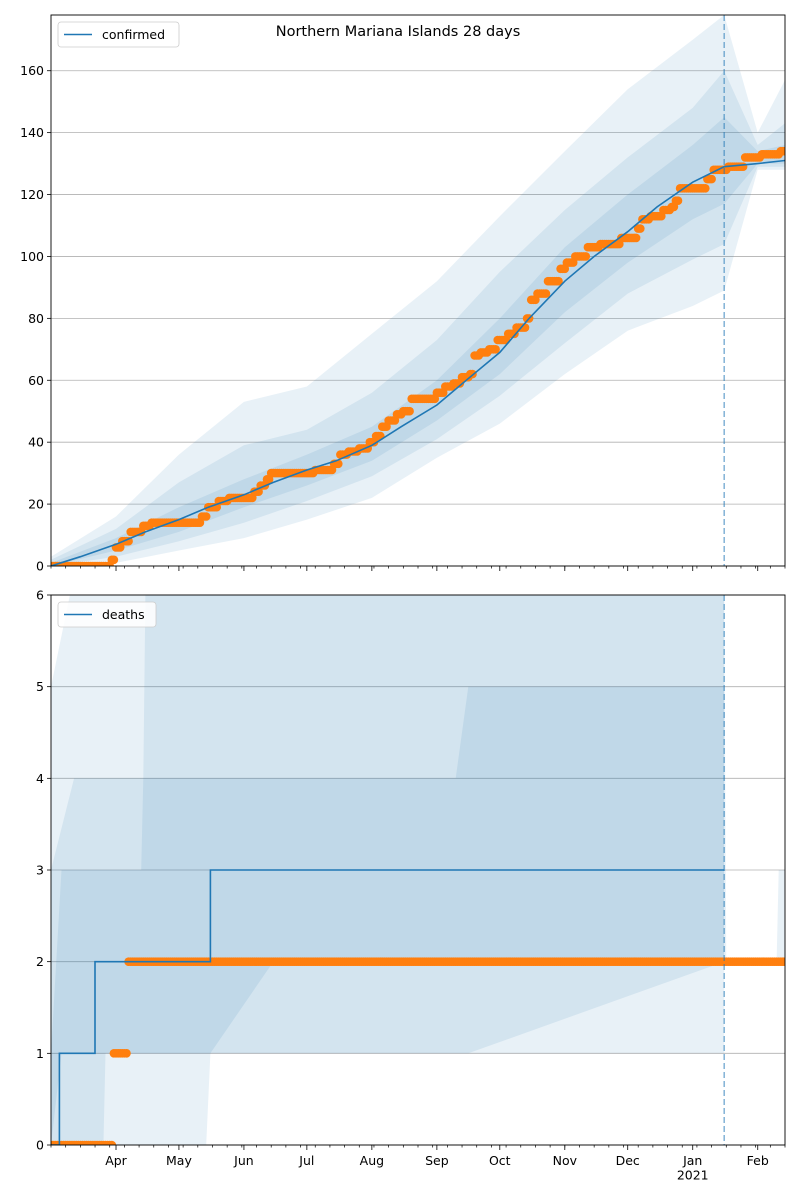 This screenshot has width=800, height=1200. I want to click on y-tick-label: 120, so click(32, 194).